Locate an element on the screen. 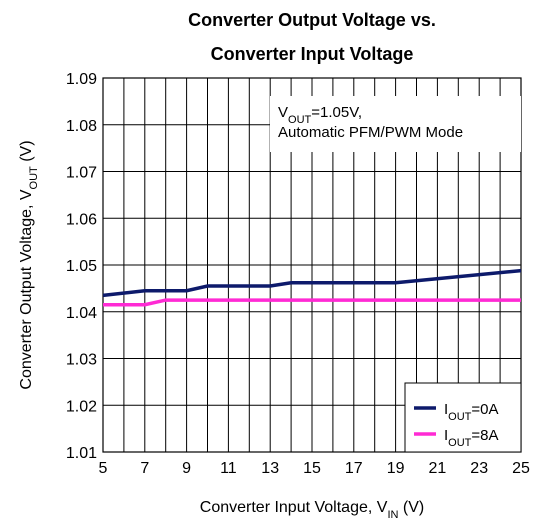  legend-label: IOUT=0A is located at coordinates (471, 412).